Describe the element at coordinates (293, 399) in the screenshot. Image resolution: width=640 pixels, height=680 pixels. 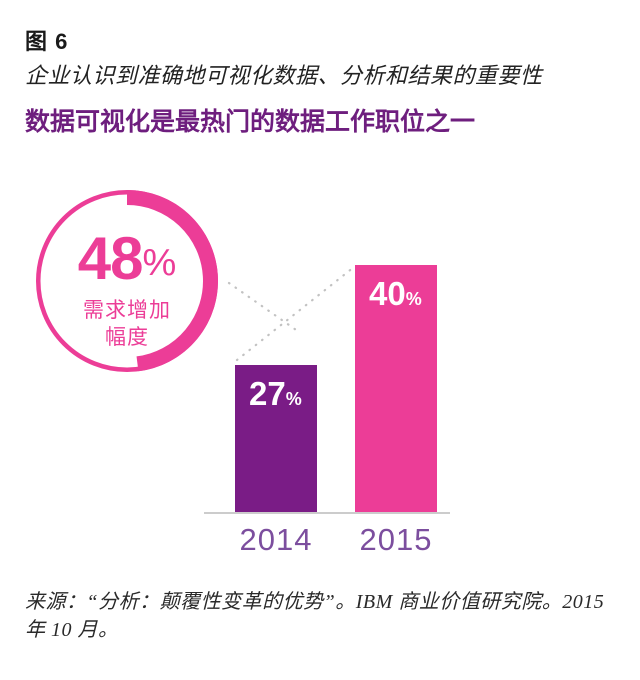
I see `bar-2014-percent-sign: %` at that location.